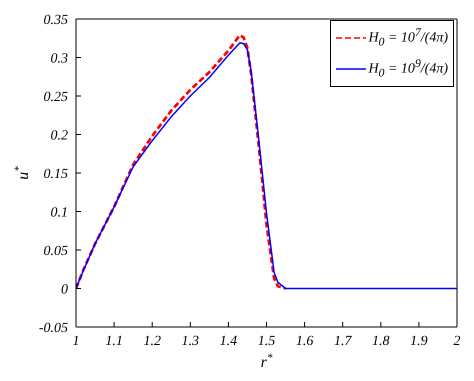 This screenshot has height=381, width=474. What do you see at coordinates (64, 290) in the screenshot?
I see `y-tick-label: 0` at bounding box center [64, 290].